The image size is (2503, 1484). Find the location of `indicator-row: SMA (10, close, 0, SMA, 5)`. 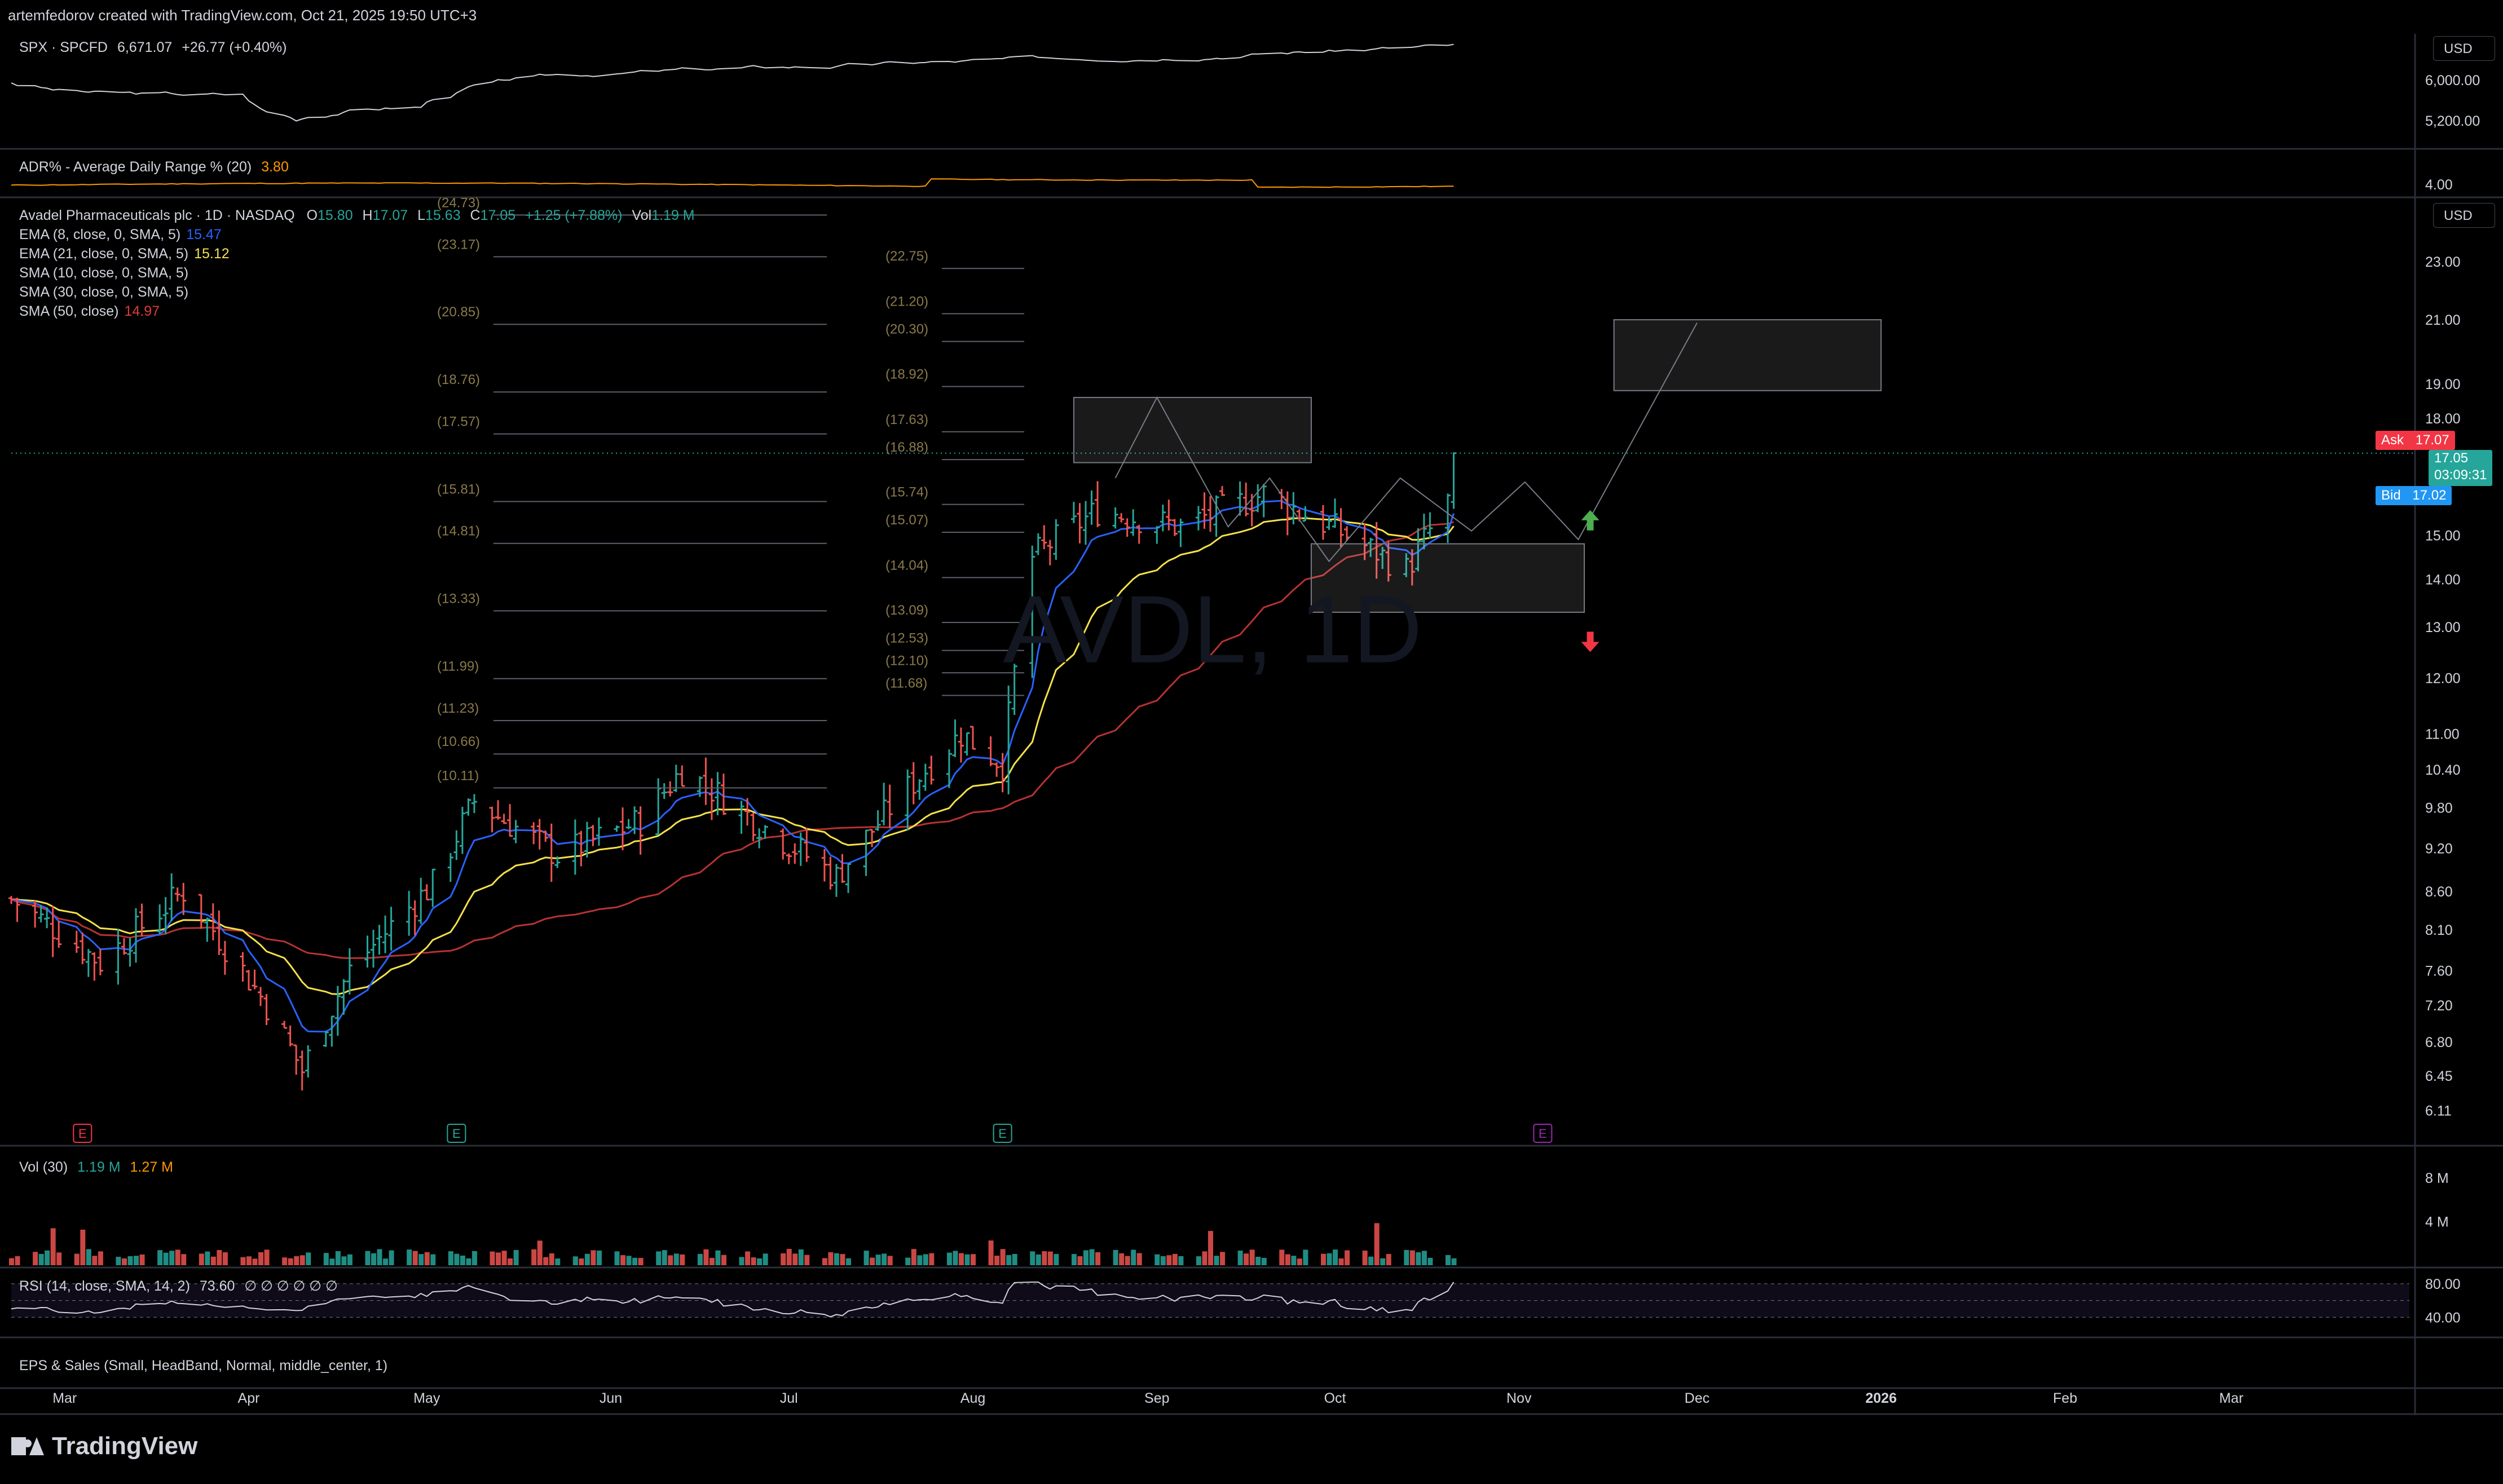

indicator-row: SMA (10, close, 0, SMA, 5) is located at coordinates (106, 273).